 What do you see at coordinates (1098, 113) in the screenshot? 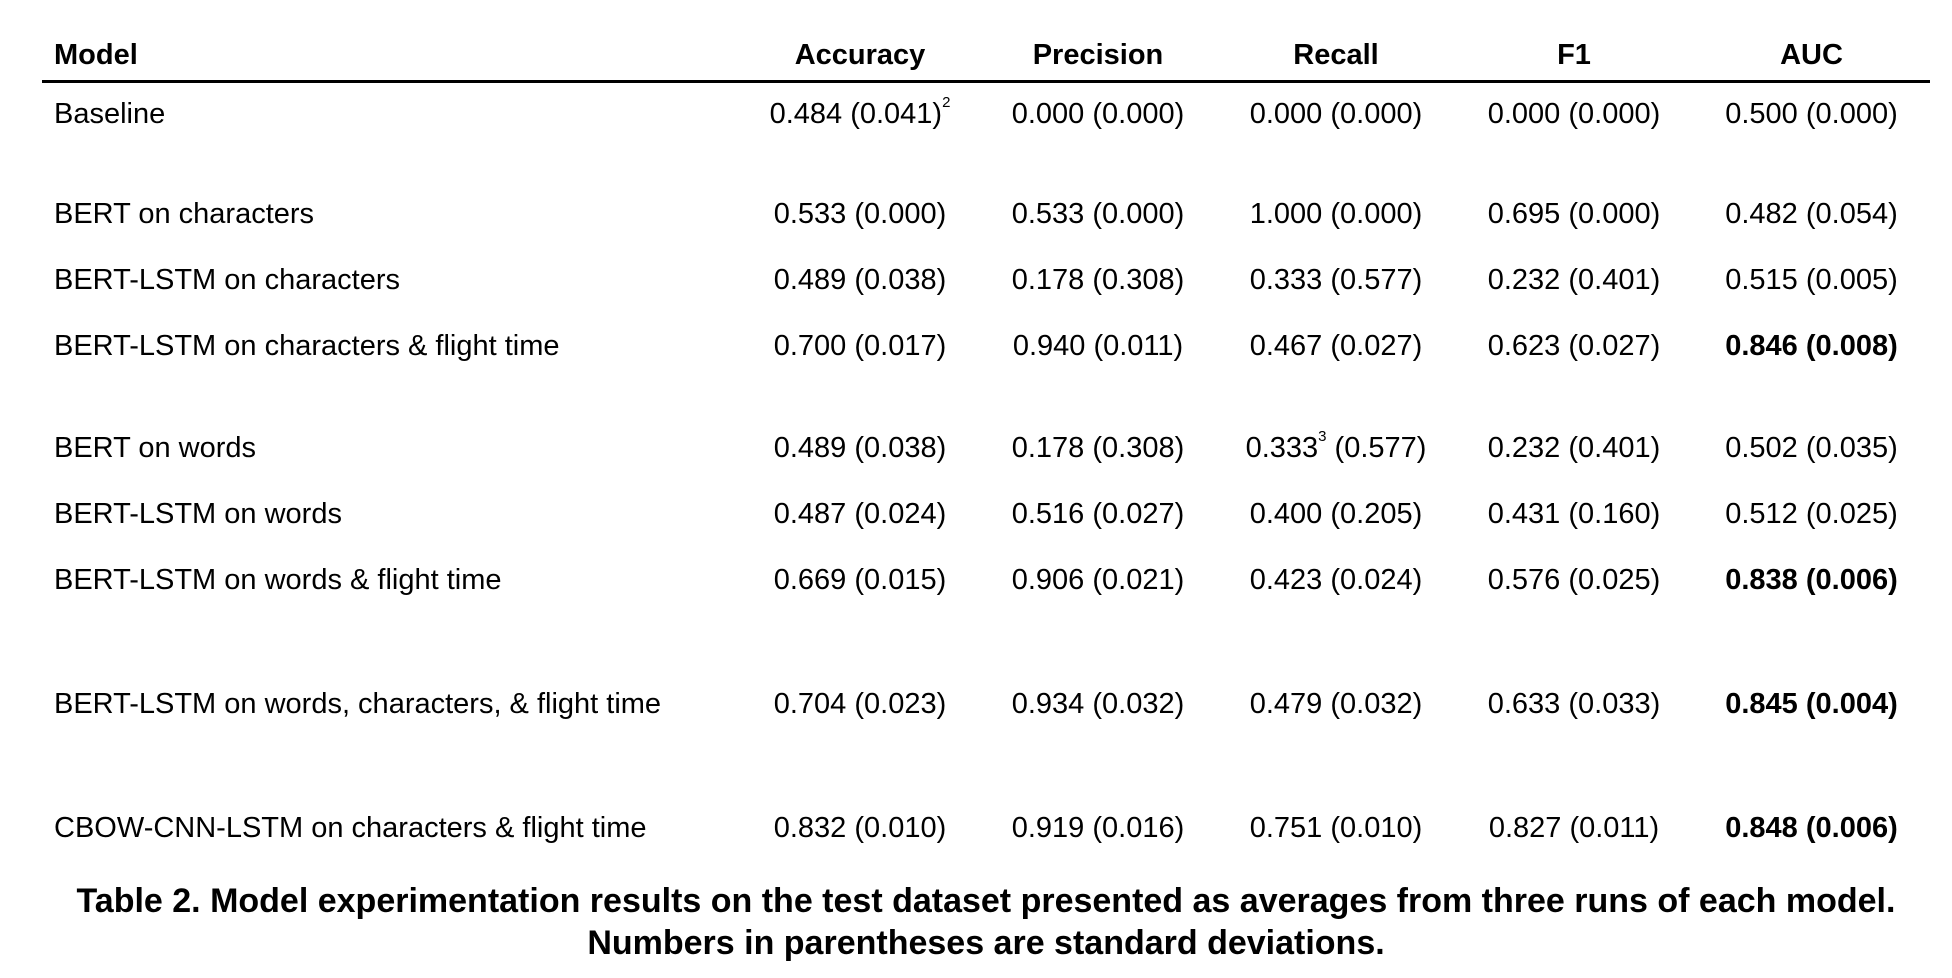
I see `precision-cell: 0.000 (0.000)` at bounding box center [1098, 113].